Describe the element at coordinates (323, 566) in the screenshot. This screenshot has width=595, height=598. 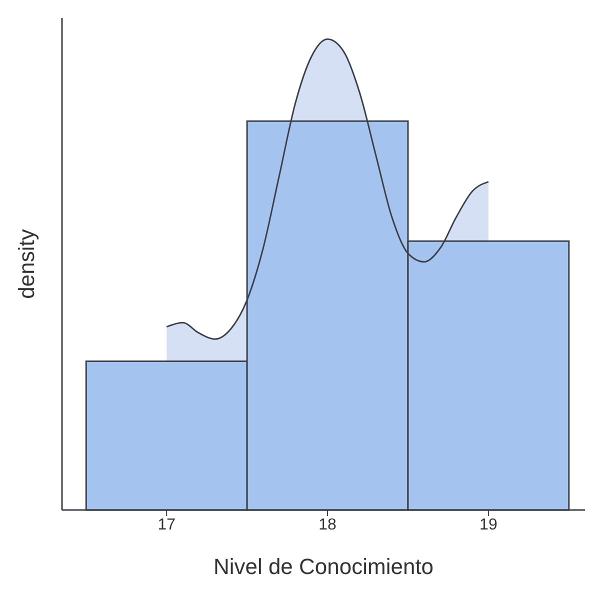
I see `x-axis-title: Nivel de Conocimiento` at that location.